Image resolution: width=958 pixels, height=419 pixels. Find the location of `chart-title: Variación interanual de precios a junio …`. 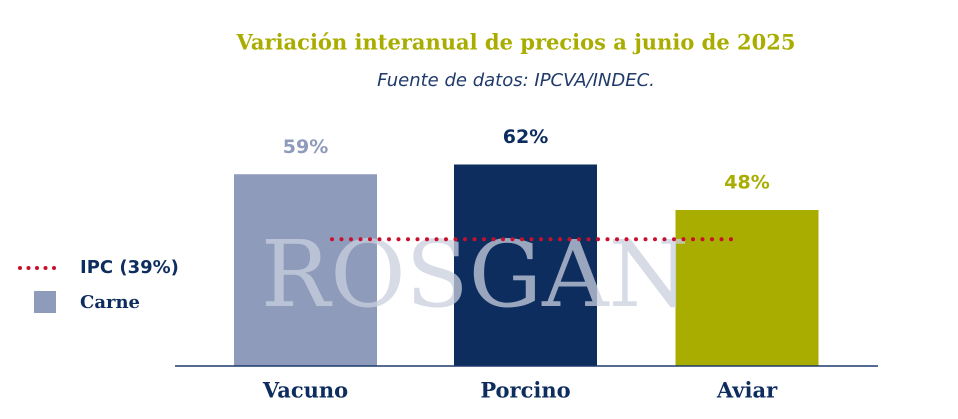

chart-title: Variación interanual de precios a junio … is located at coordinates (516, 42).